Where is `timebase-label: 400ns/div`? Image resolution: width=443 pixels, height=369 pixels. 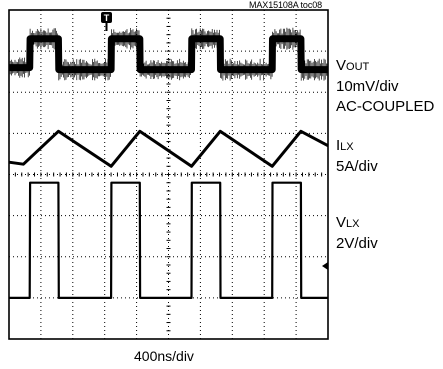 timebase-label: 400ns/div is located at coordinates (164, 356).